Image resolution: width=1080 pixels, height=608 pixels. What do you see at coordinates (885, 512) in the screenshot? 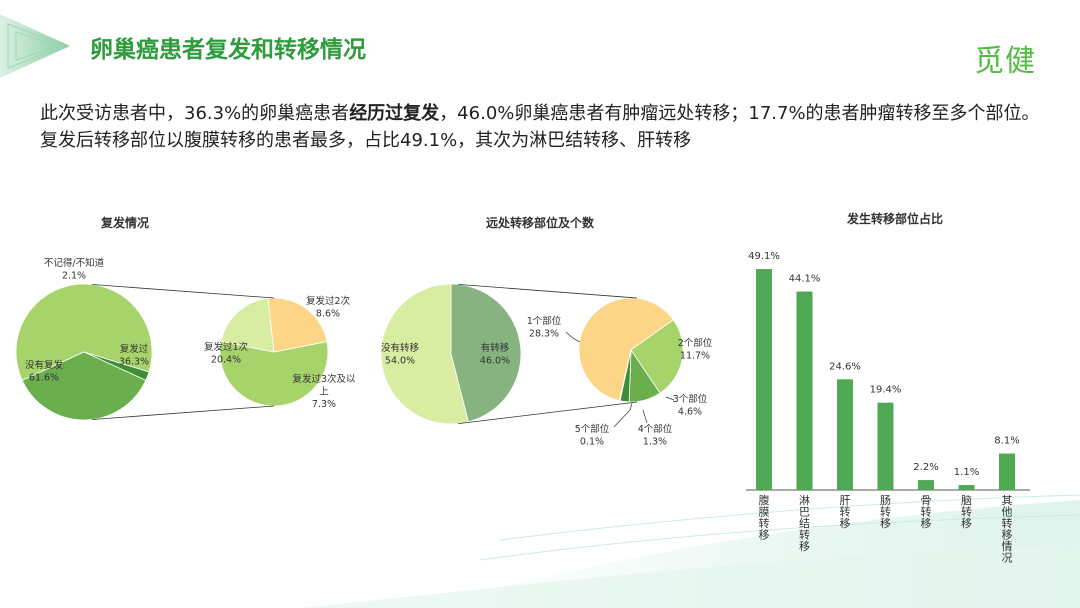
I see `category-label-4: 肠转移` at bounding box center [885, 512].